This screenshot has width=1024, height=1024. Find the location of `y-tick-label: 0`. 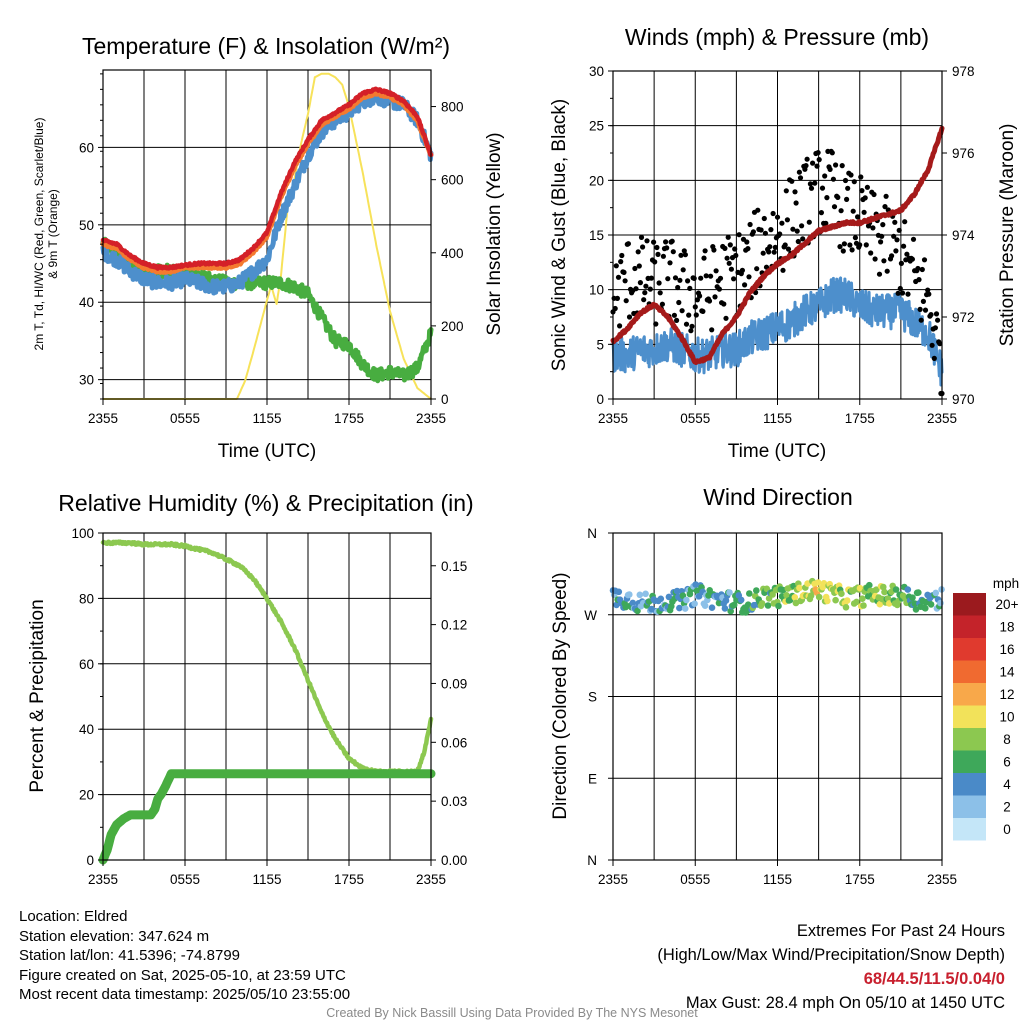

y-tick-label: 0 is located at coordinates (600, 399).